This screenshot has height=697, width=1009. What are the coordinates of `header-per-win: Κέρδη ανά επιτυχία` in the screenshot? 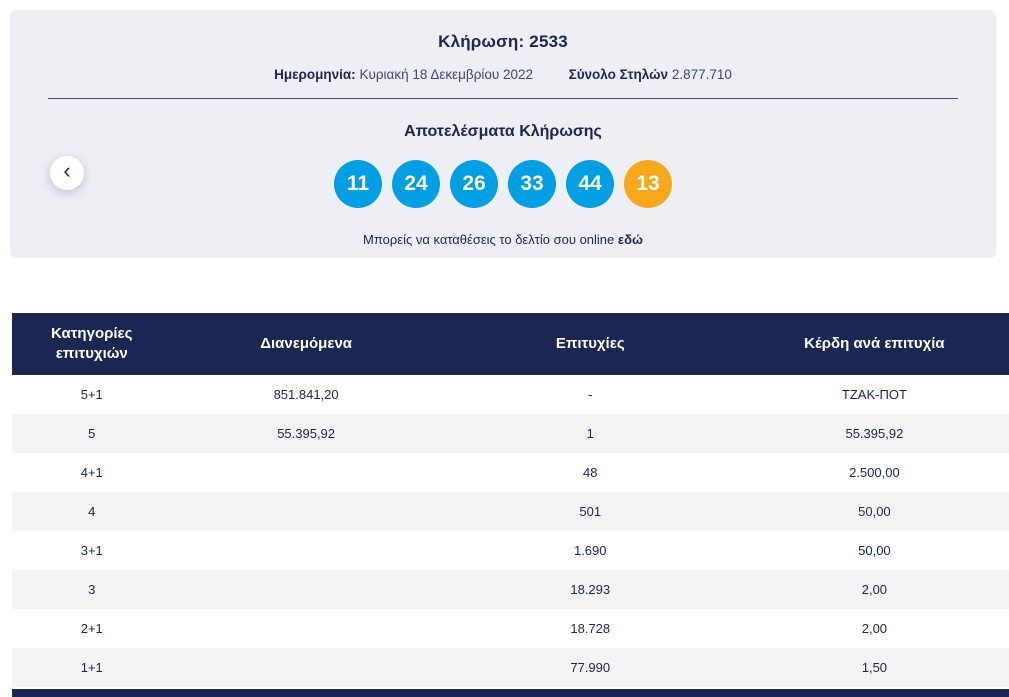 It's located at (874, 344).